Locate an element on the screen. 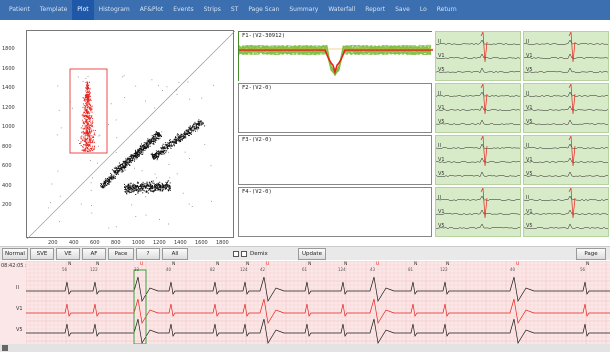 The image size is (610, 352). nav-item-events: Events is located at coordinates (183, 9).